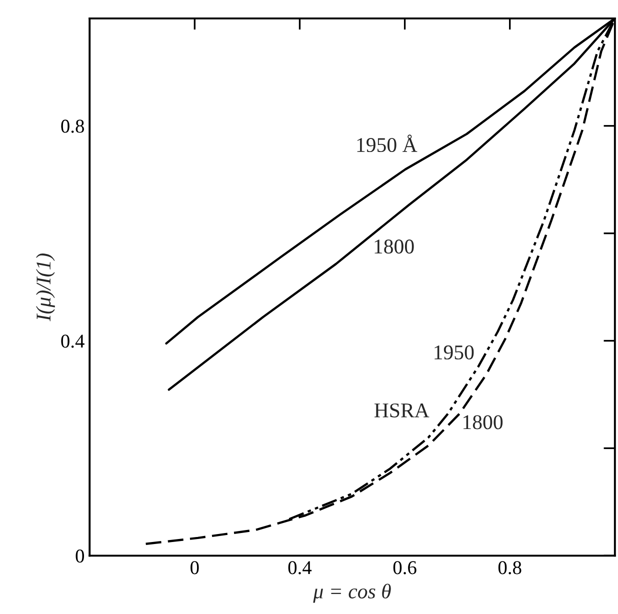  I want to click on x-tick-label: 0.6, so click(404, 567).